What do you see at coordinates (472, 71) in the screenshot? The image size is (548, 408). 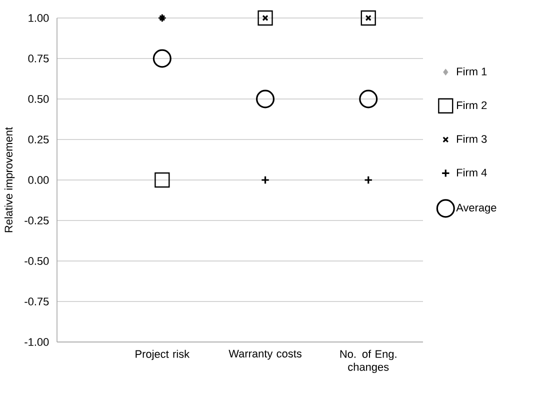 I see `legend-label: Firm 1` at bounding box center [472, 71].